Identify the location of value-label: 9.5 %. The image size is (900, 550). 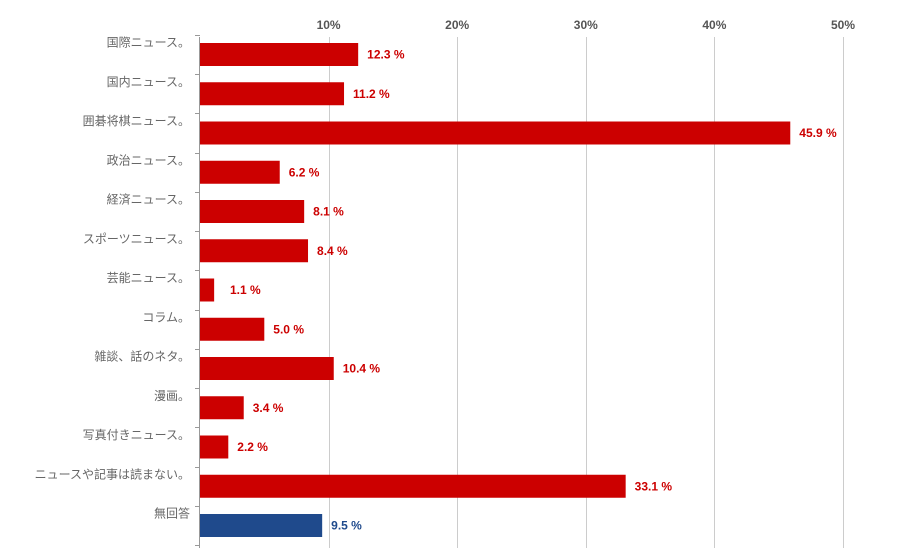
(346, 526).